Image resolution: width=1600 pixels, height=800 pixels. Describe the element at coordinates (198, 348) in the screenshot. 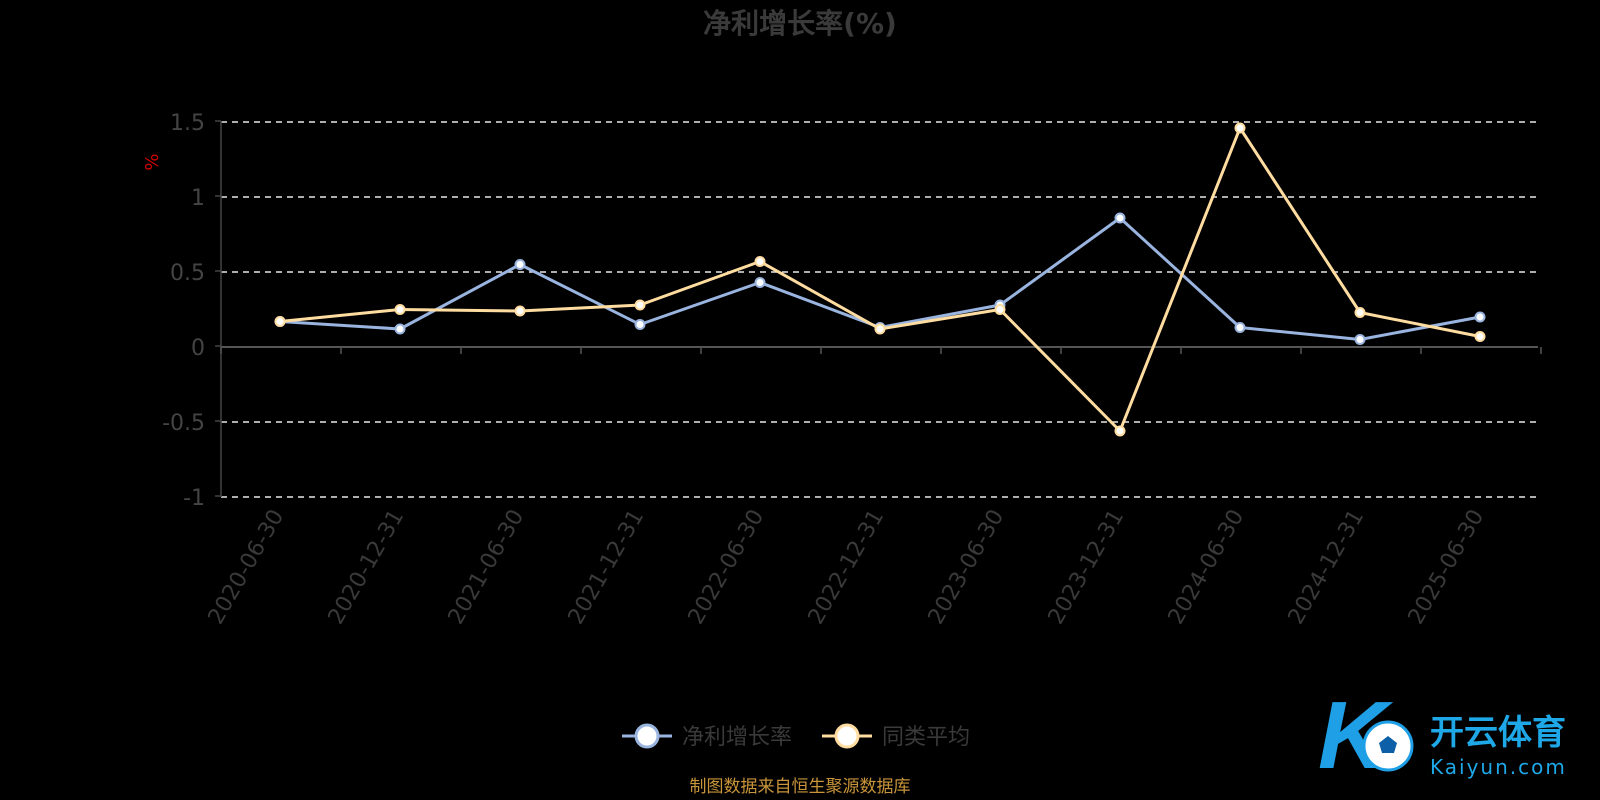

I see `y-tick-label: 0` at that location.